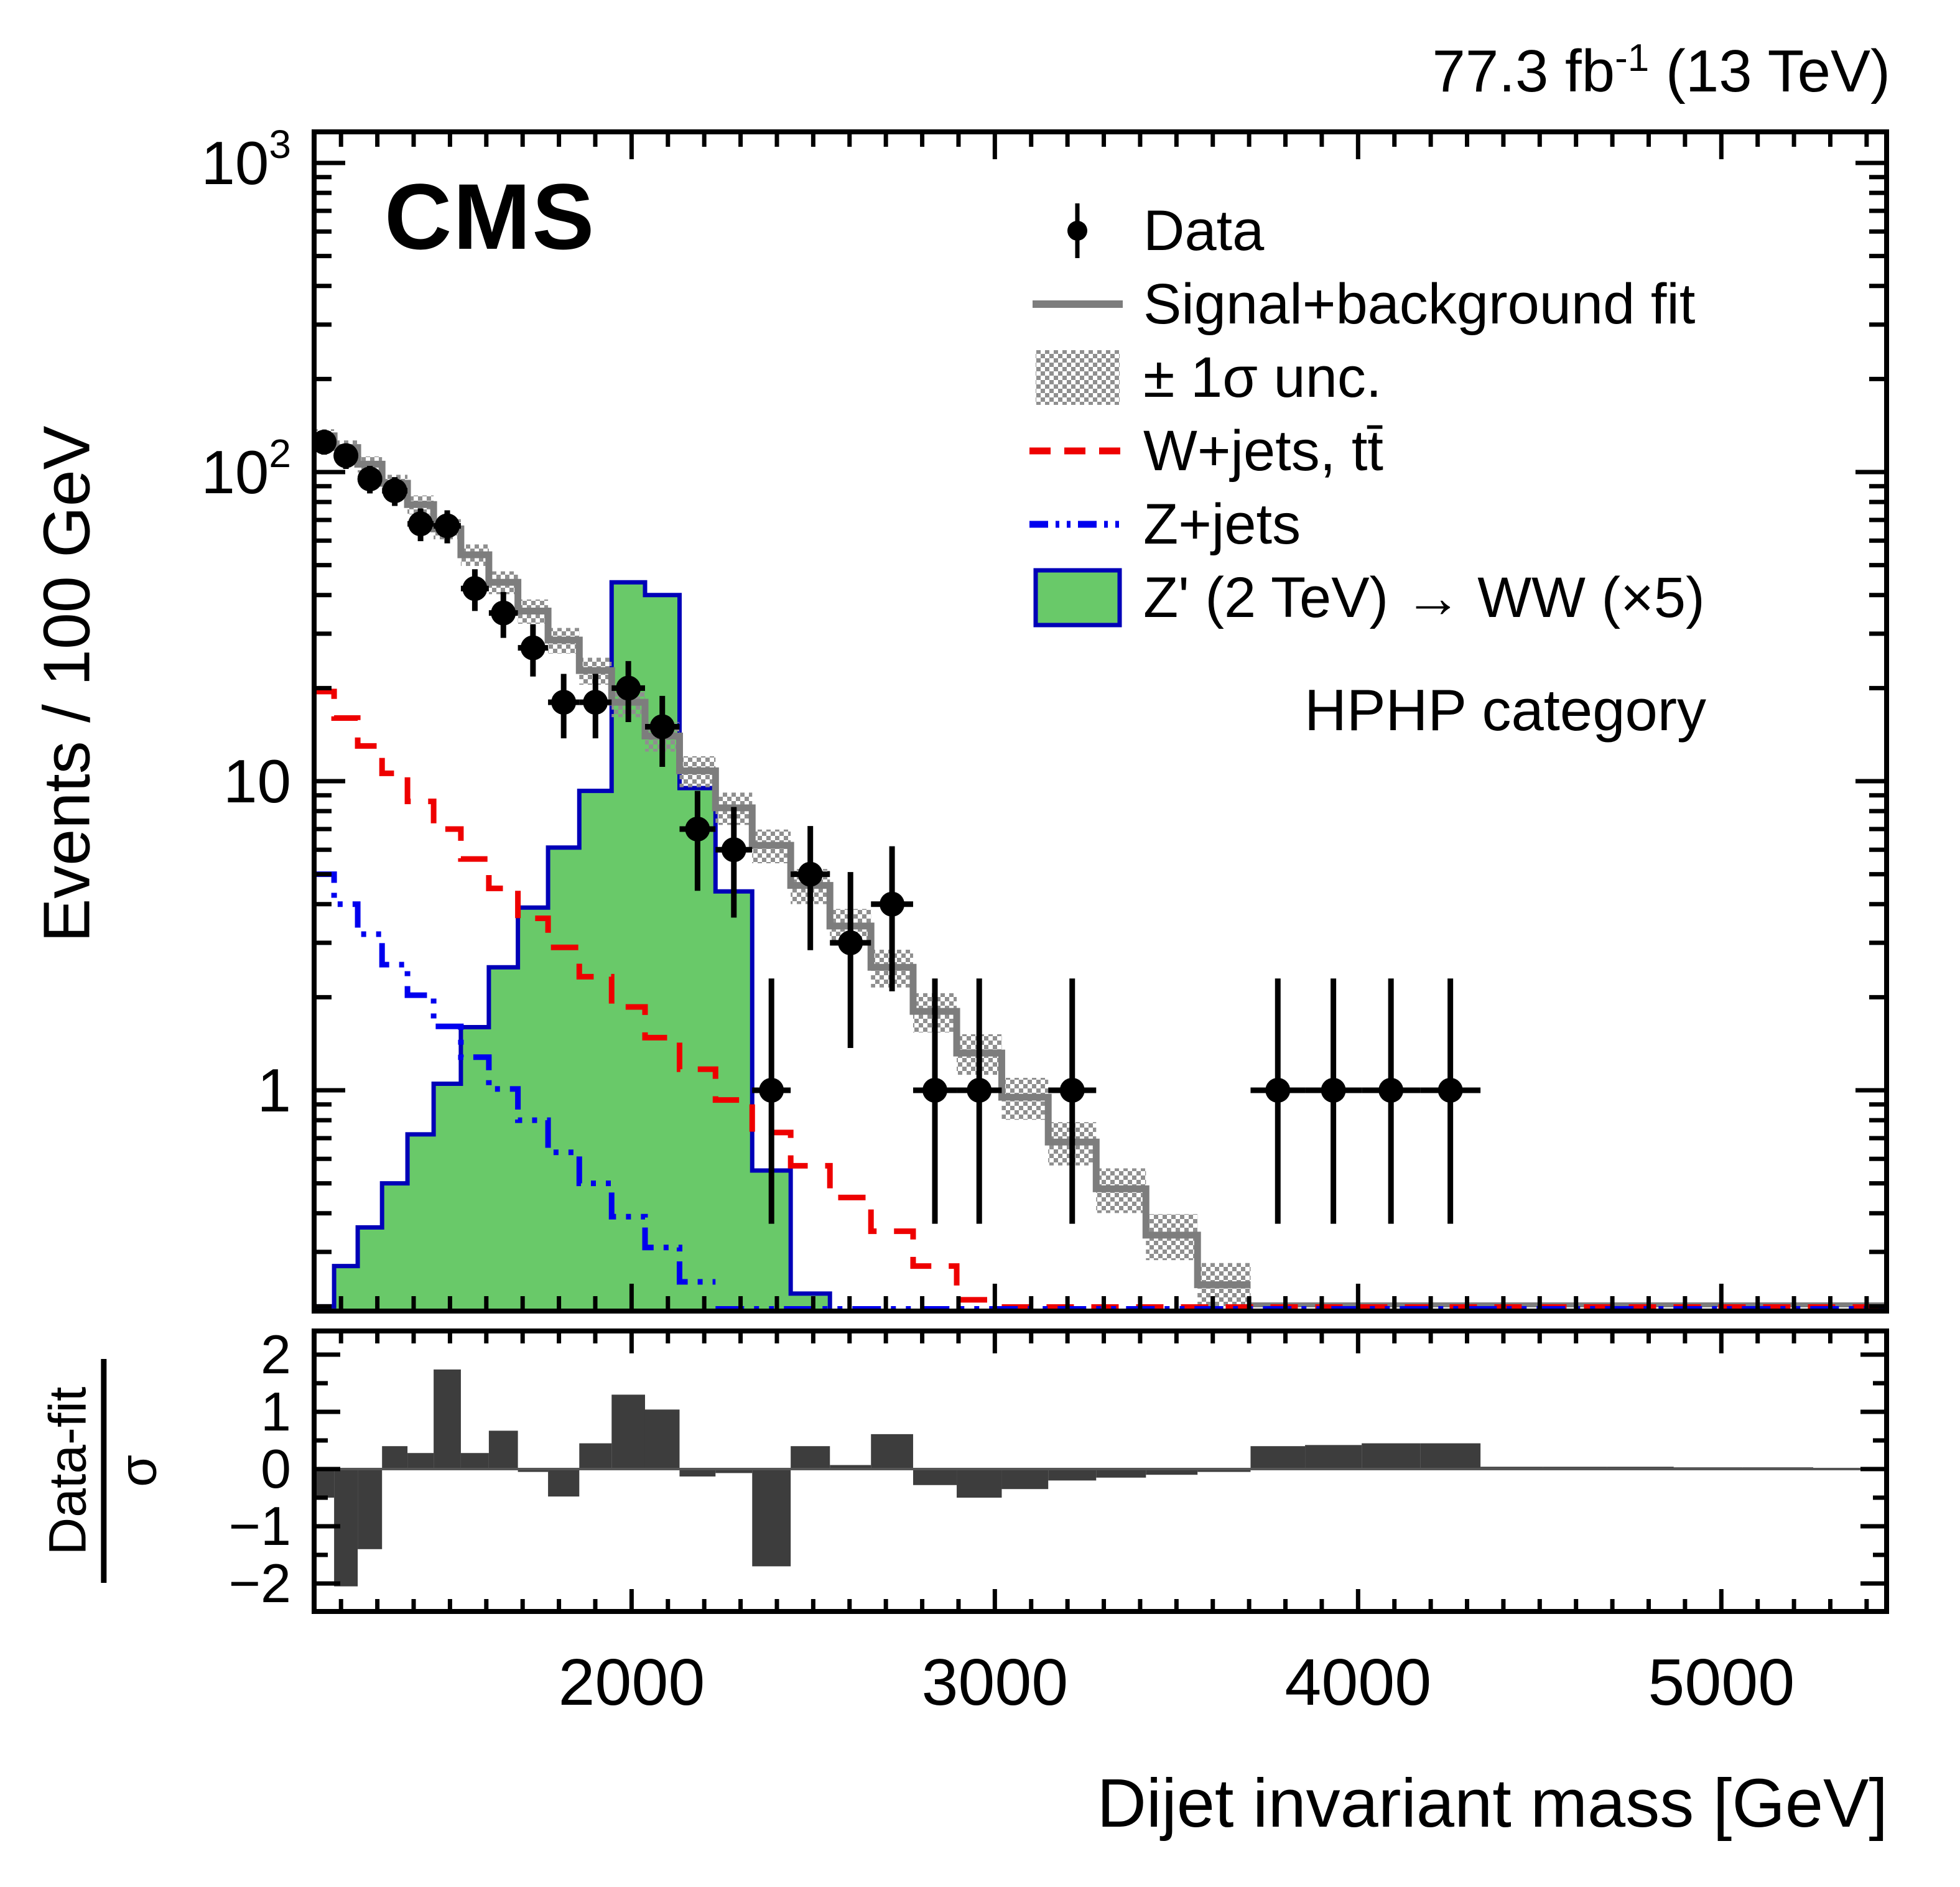  What do you see at coordinates (246, 159) in the screenshot?
I see `y-tick-label: 10³` at bounding box center [246, 159].